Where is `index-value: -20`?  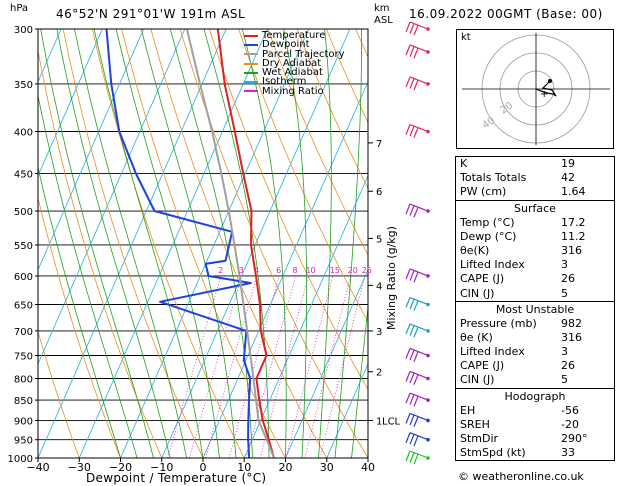 index-value: -20 is located at coordinates (570, 424).